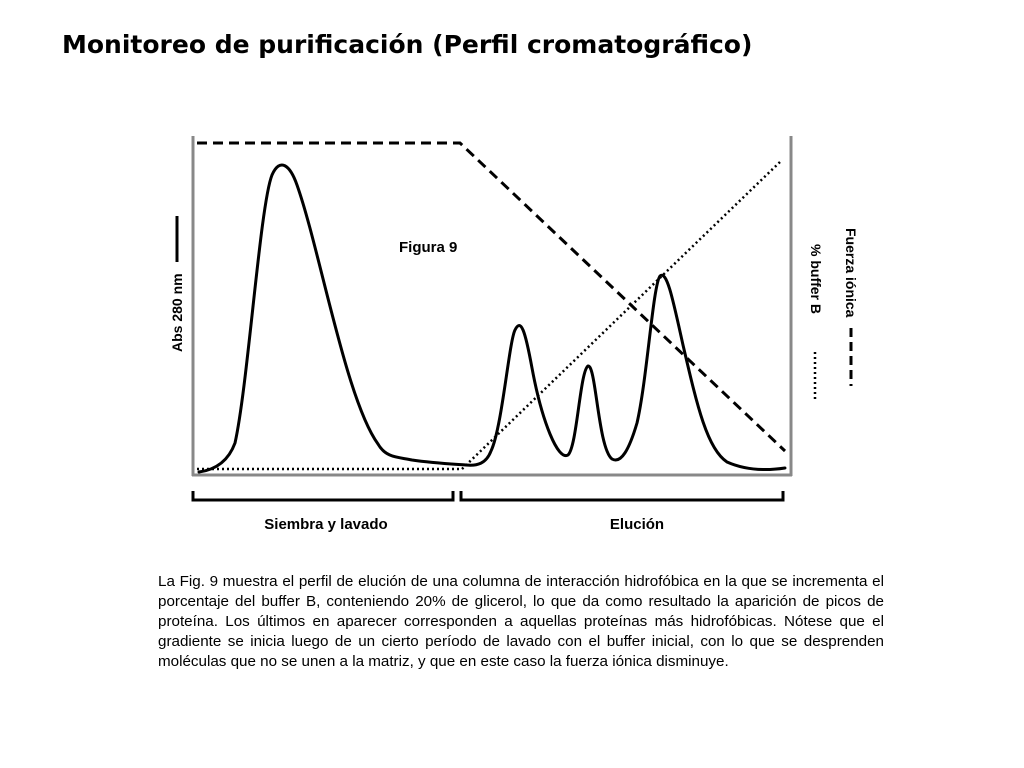  What do you see at coordinates (325, 524) in the screenshot?
I see `segment-label-loading: Siembra y lavado` at bounding box center [325, 524].